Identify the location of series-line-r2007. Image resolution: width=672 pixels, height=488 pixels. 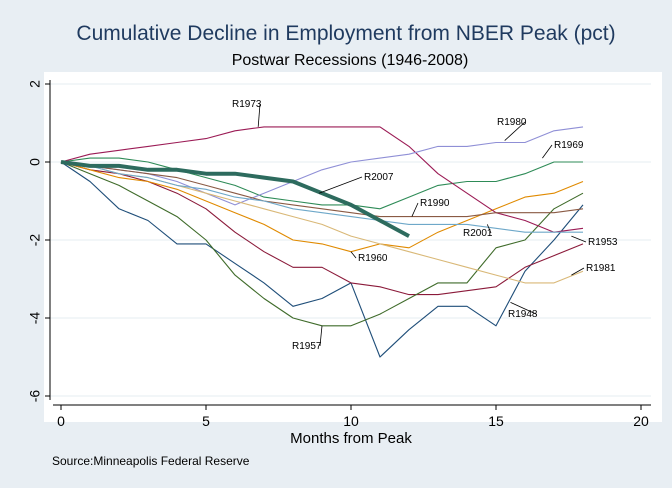
(235, 199).